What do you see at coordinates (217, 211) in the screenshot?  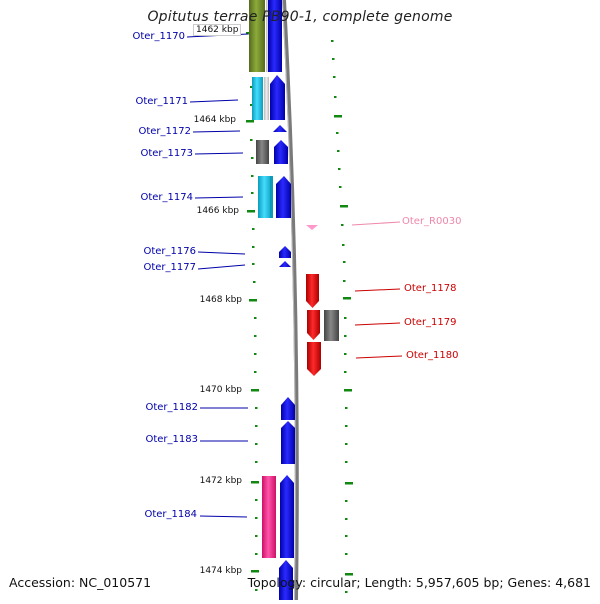 I see `scale-label-1466: 1466 kbp` at bounding box center [217, 211].